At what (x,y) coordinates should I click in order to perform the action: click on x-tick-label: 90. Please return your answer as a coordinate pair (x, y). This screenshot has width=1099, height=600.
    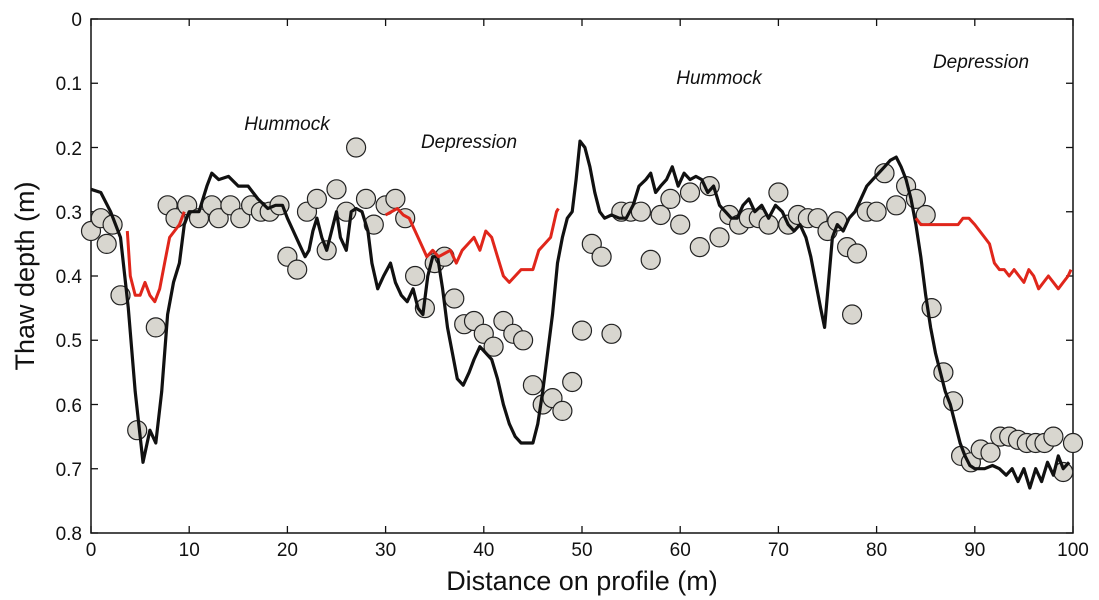
    Looking at the image, I should click on (974, 550).